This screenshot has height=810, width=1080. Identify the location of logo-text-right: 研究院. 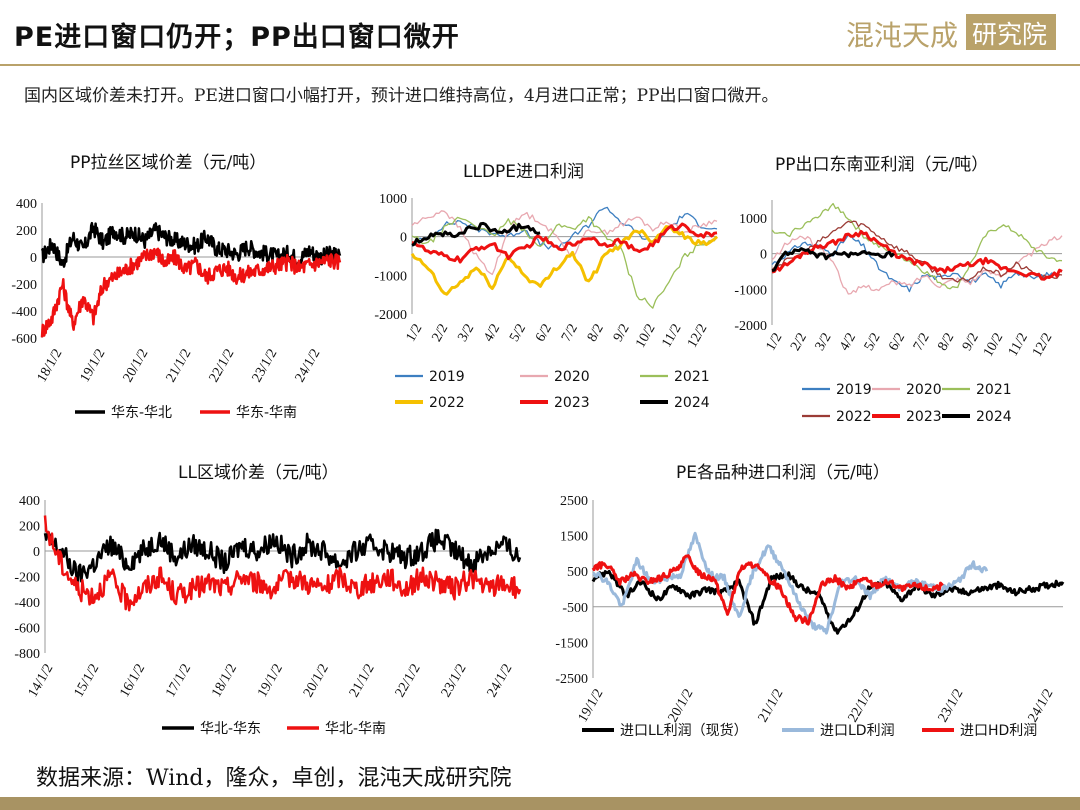
(1009, 34).